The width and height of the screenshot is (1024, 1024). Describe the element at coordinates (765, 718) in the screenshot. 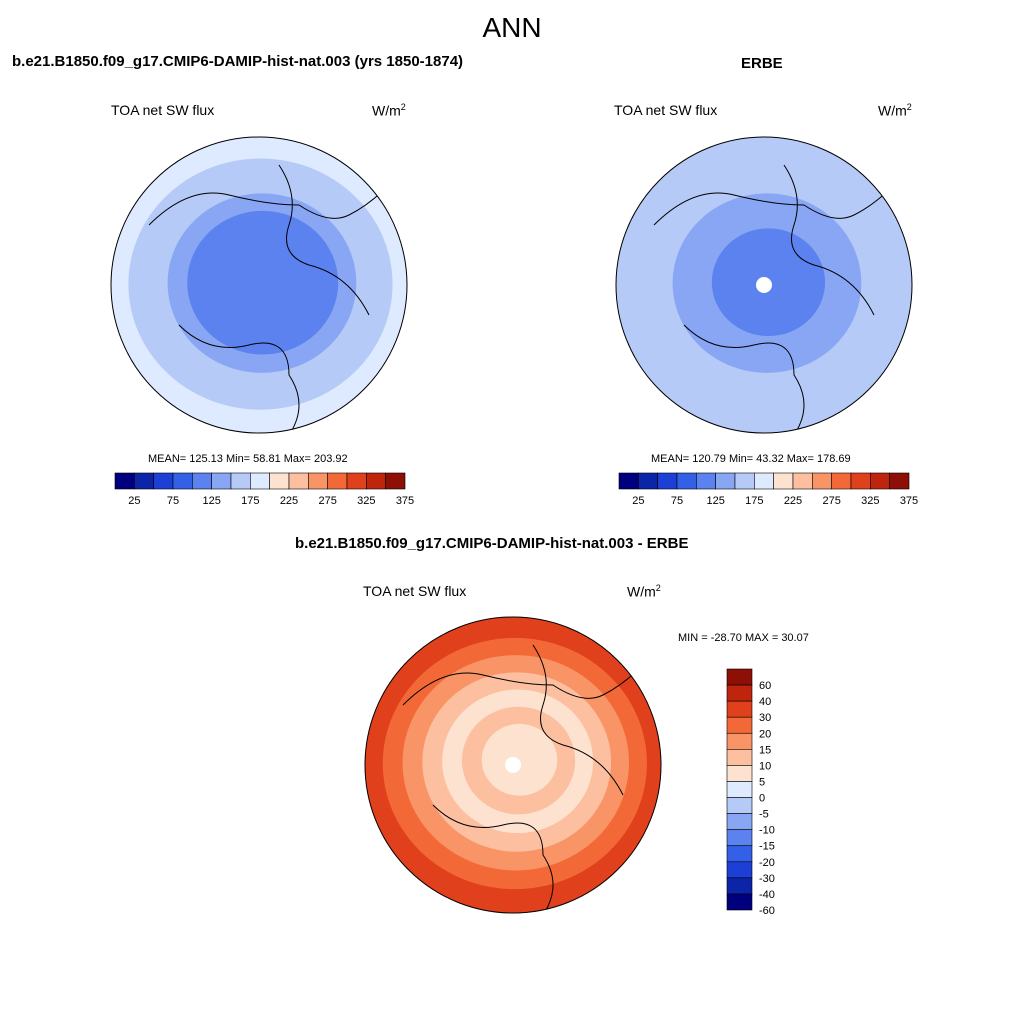

I see `colorbar-3-tick-label: 30` at that location.